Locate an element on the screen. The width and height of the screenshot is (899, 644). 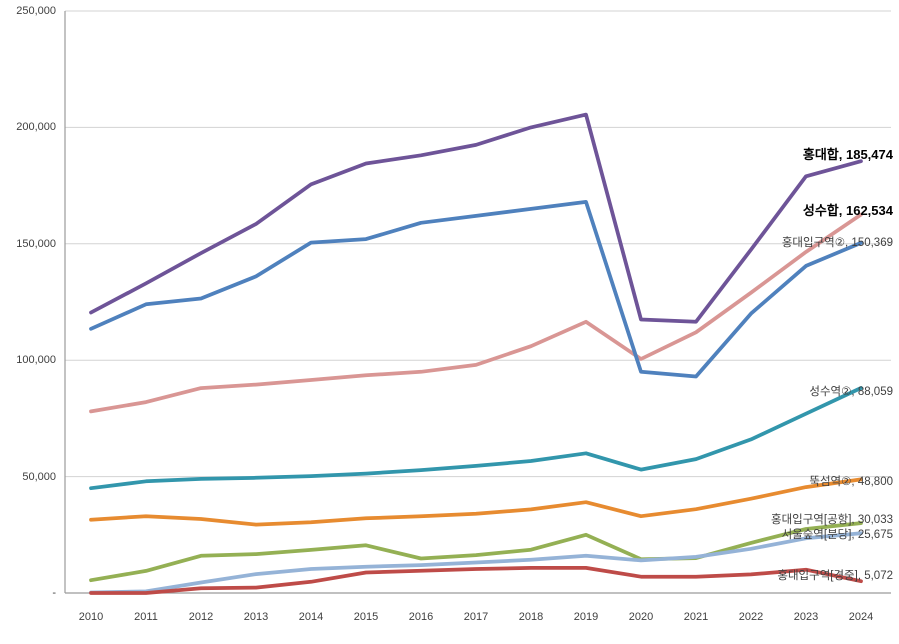
data-label-hongik-airport: 홍대입구역[공항], 30,033 is located at coordinates (831, 520).